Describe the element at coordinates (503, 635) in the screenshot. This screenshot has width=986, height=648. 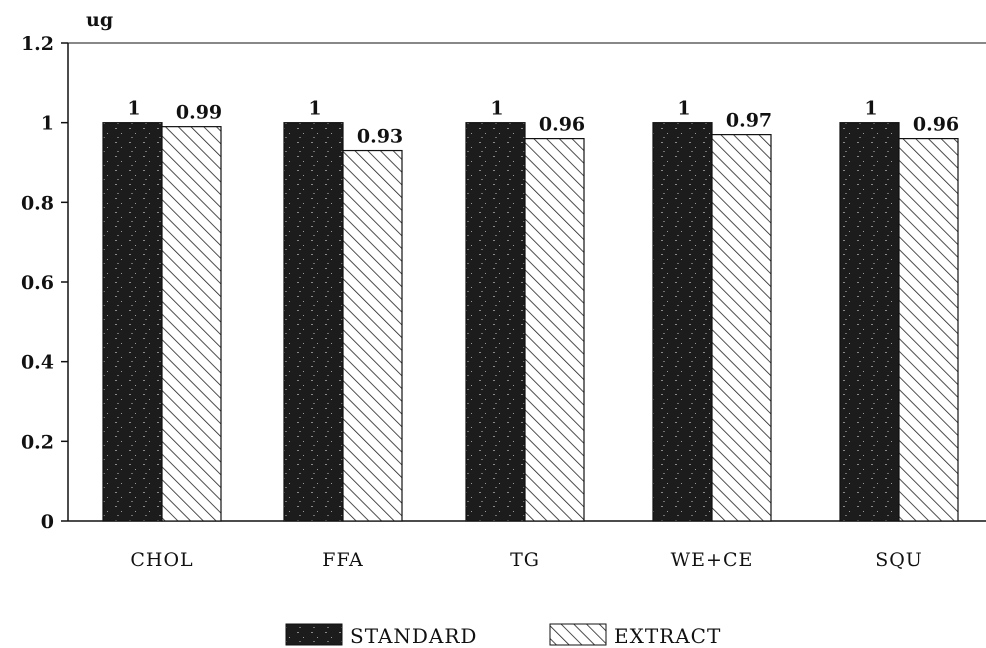
I see `legend: STANDARD EXTRACT` at that location.